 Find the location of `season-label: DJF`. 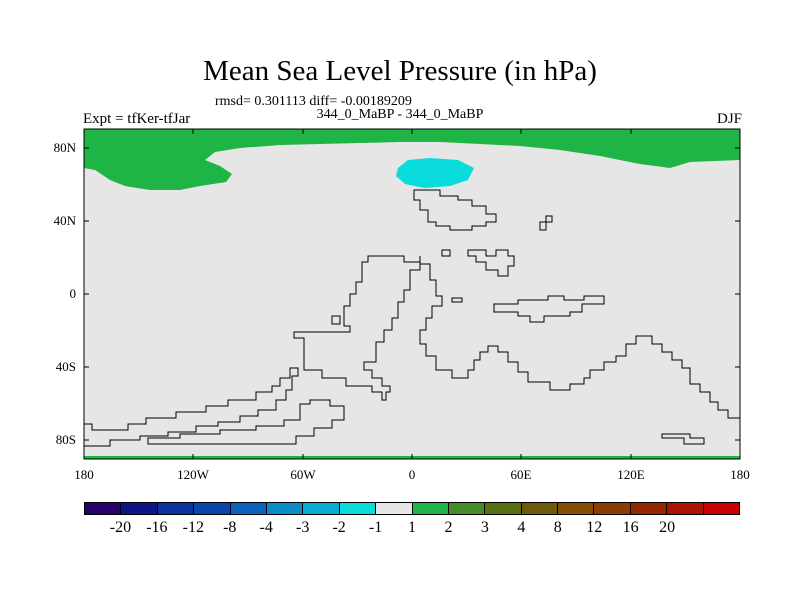

season-label: DJF is located at coordinates (729, 119).